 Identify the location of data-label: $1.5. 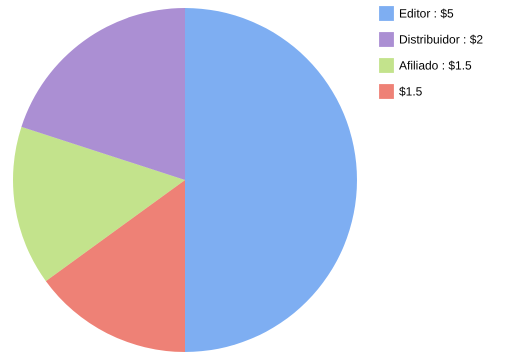
(411, 91).